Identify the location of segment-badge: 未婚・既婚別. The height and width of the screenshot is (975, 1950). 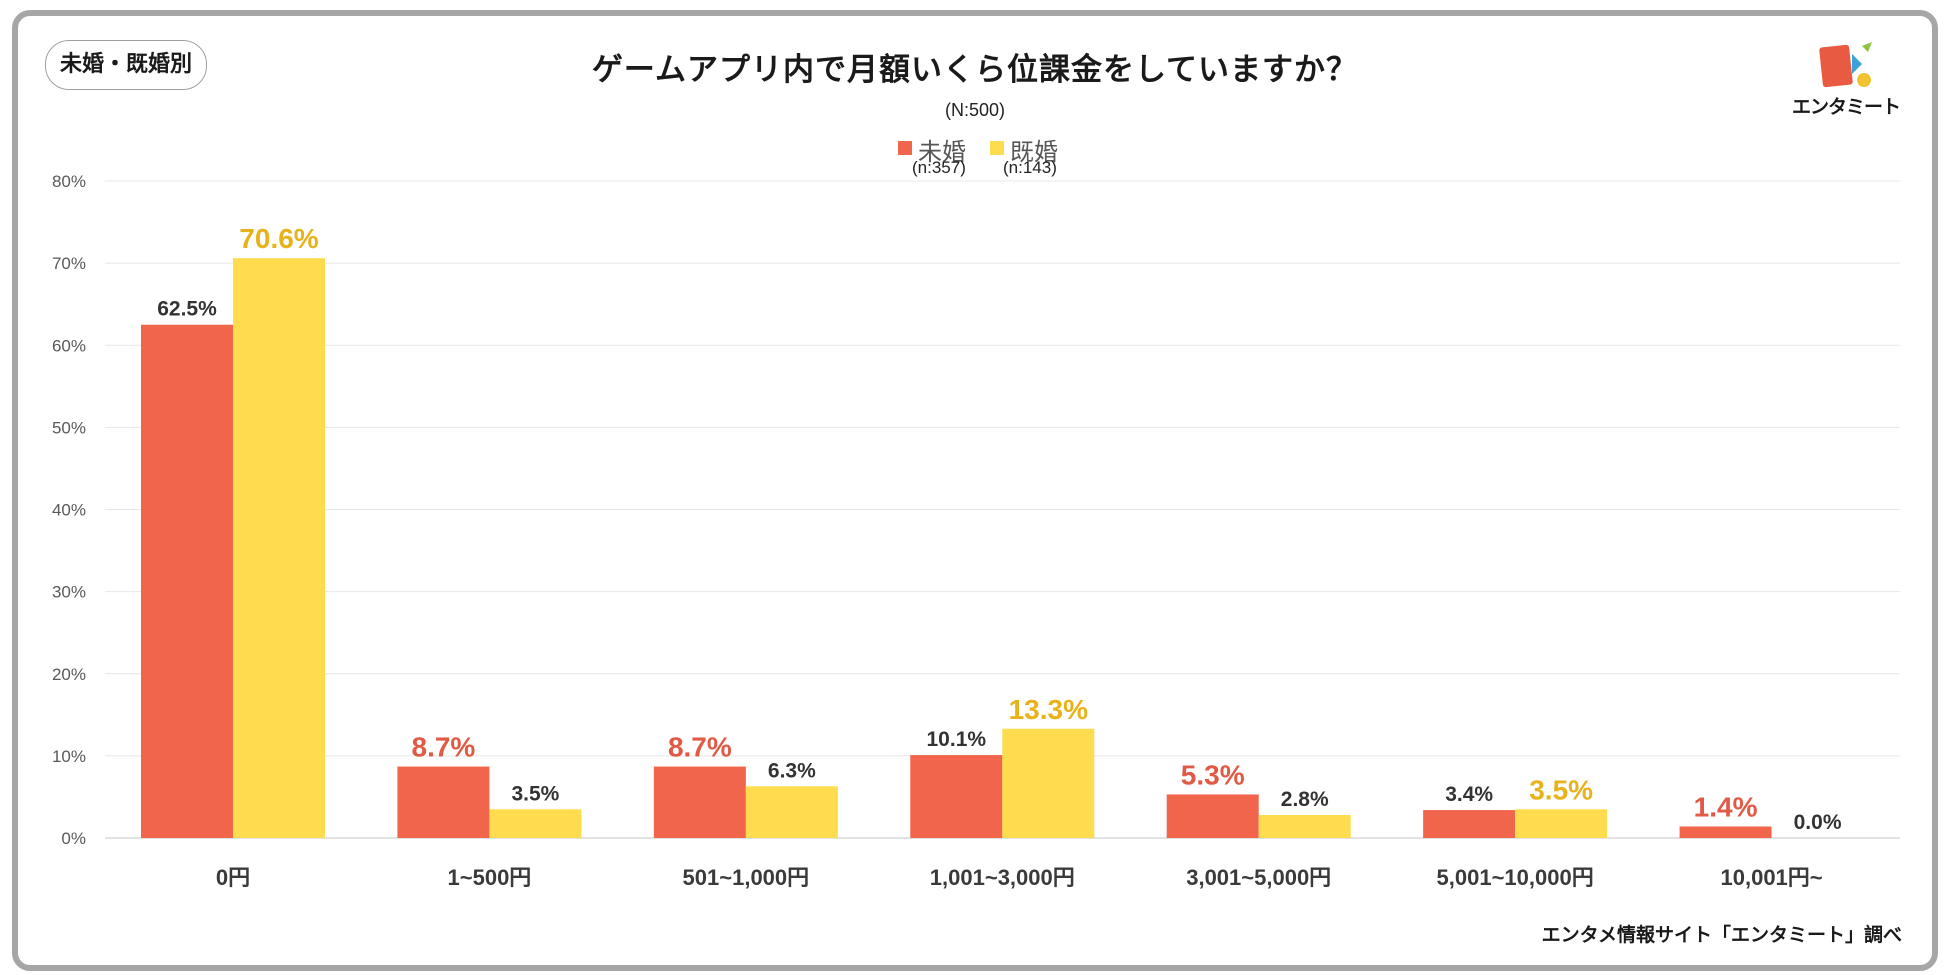
(126, 65).